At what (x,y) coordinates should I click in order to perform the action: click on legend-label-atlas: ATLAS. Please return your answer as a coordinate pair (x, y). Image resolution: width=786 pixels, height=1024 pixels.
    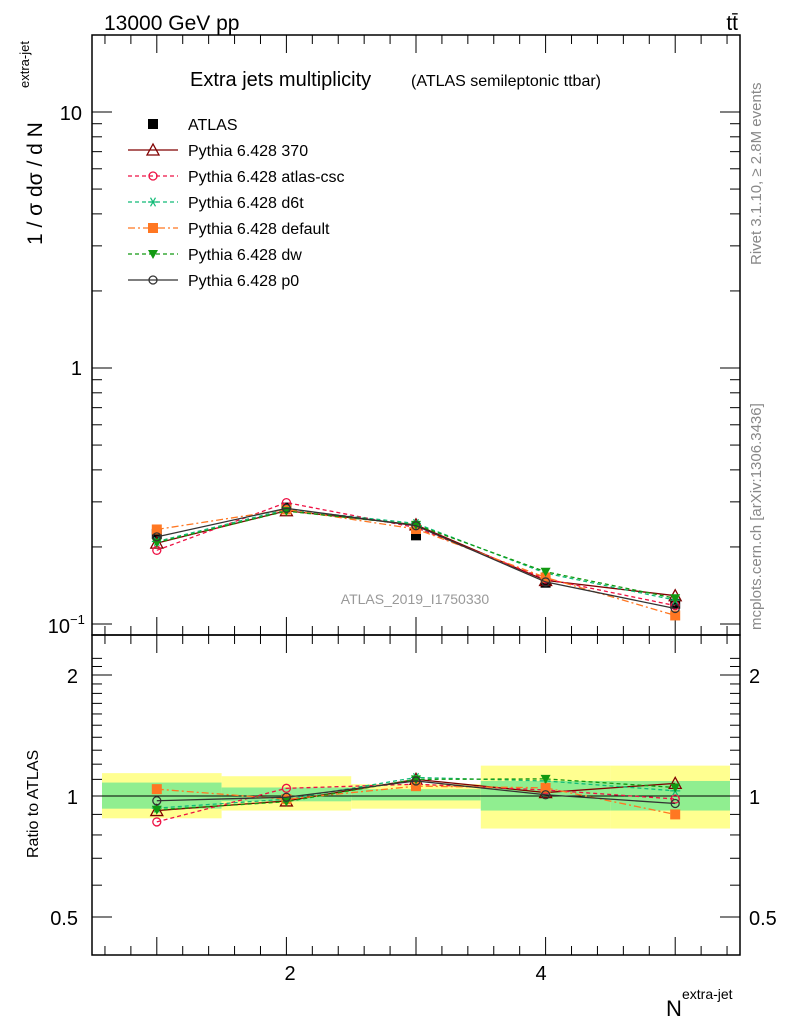
    Looking at the image, I should click on (213, 125).